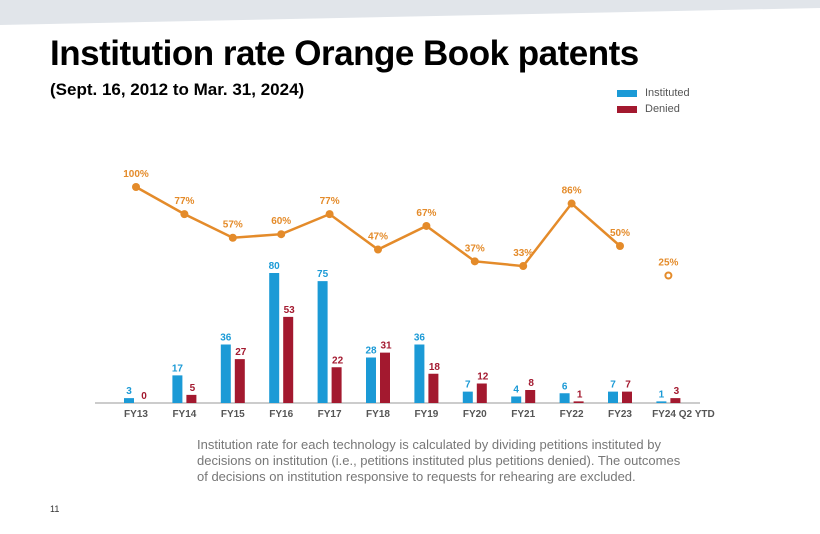 The image size is (820, 534). Describe the element at coordinates (620, 233) in the screenshot. I see `rate-label: 50%` at that location.